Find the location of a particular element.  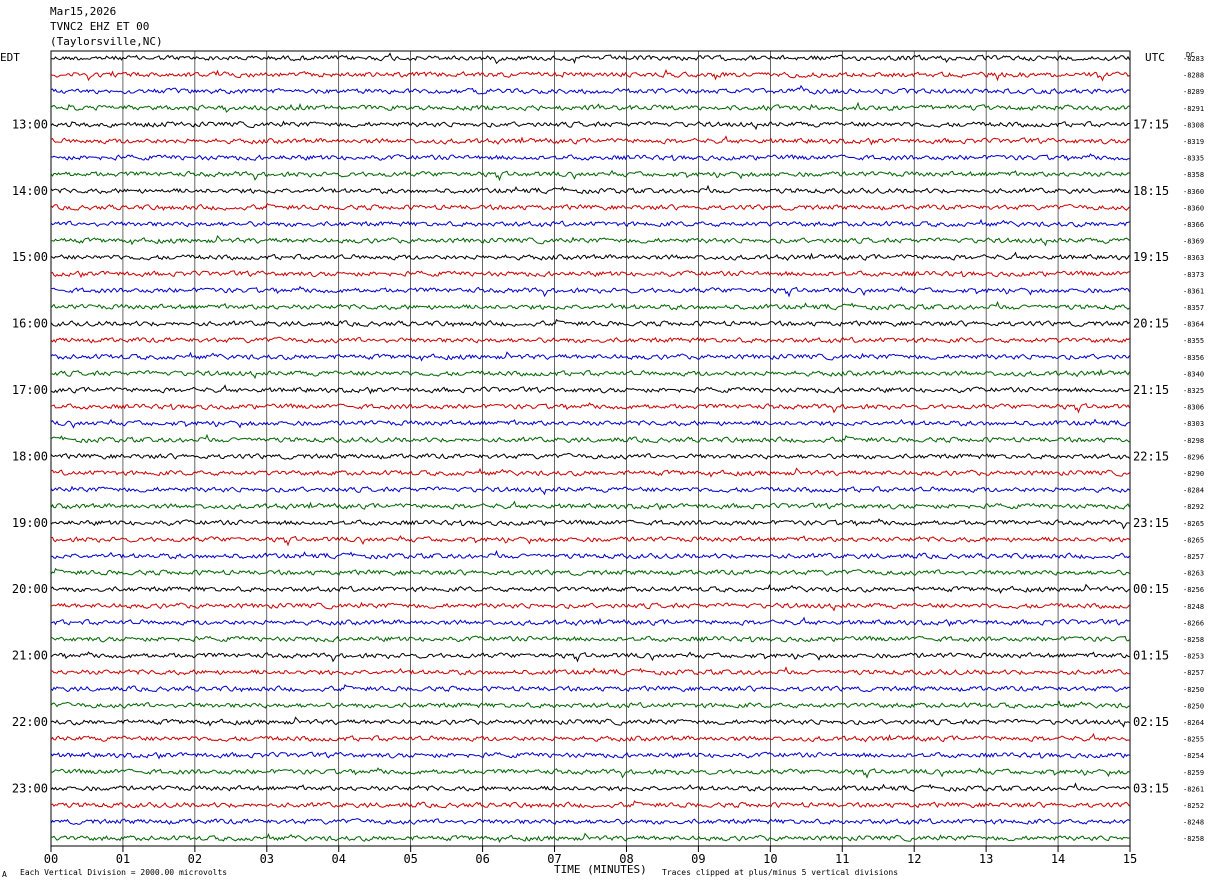

dc-offset-label: -8325 is located at coordinates (1193, 391).